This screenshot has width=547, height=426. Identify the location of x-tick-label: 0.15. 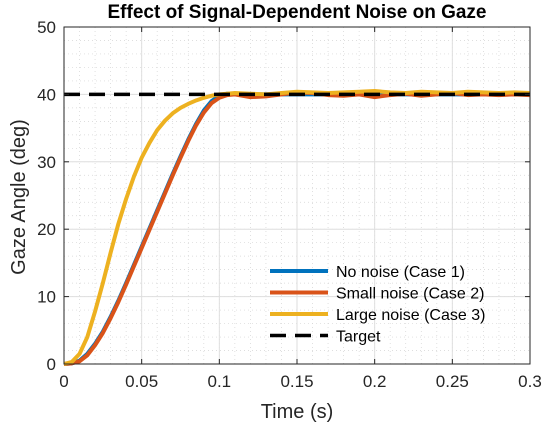
(296, 381).